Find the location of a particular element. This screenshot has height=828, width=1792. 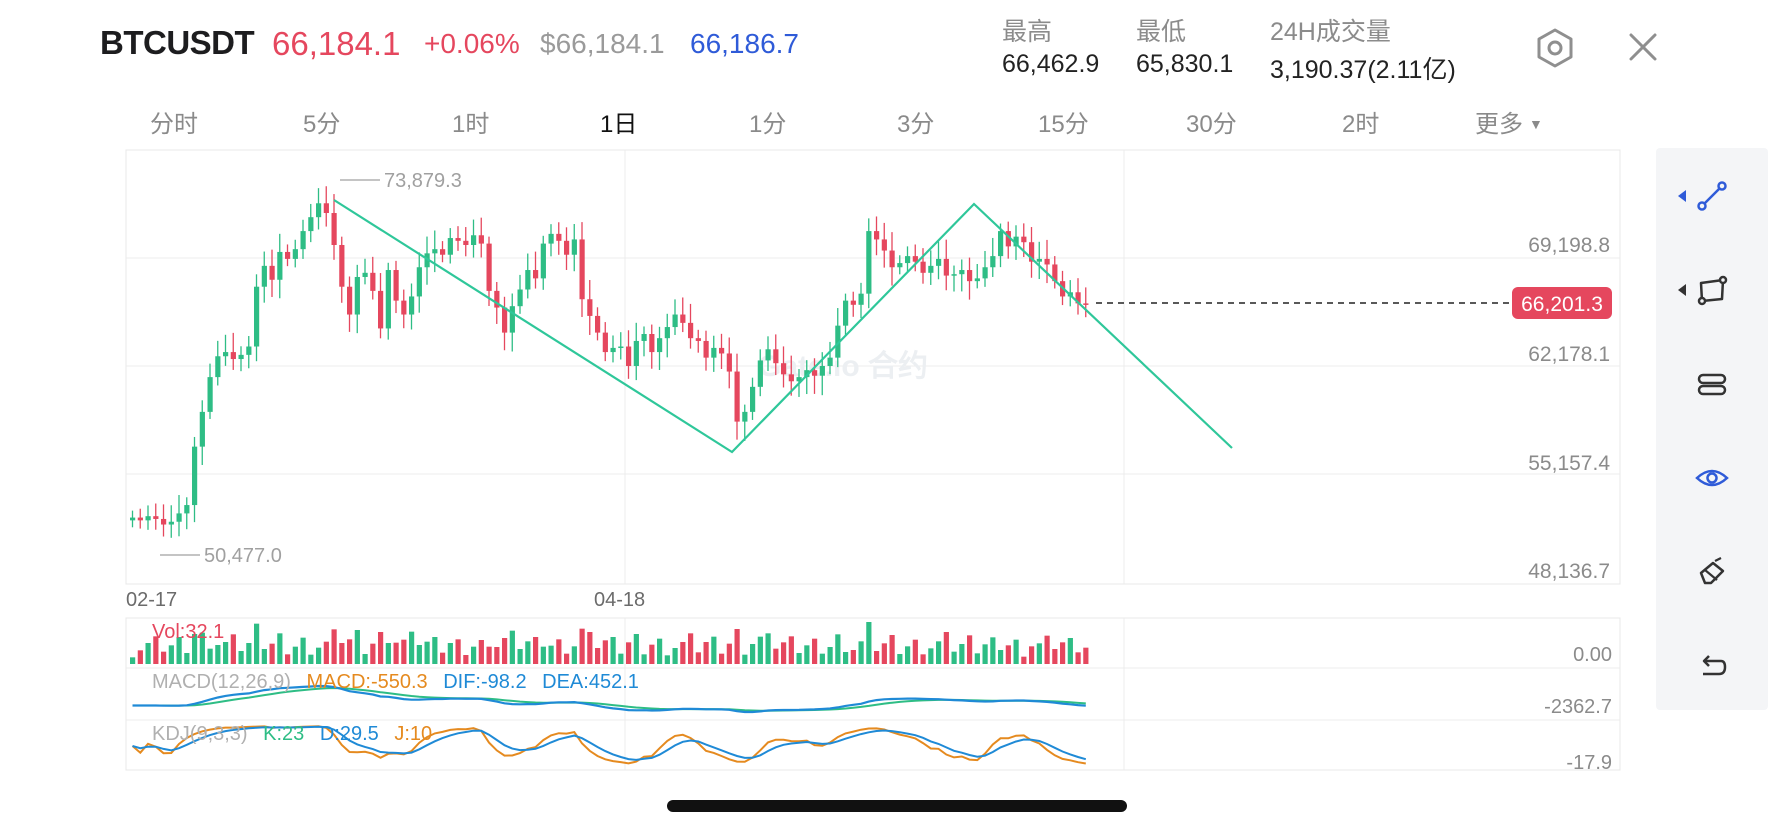

submenu-arrow-icon is located at coordinates (1682, 196).